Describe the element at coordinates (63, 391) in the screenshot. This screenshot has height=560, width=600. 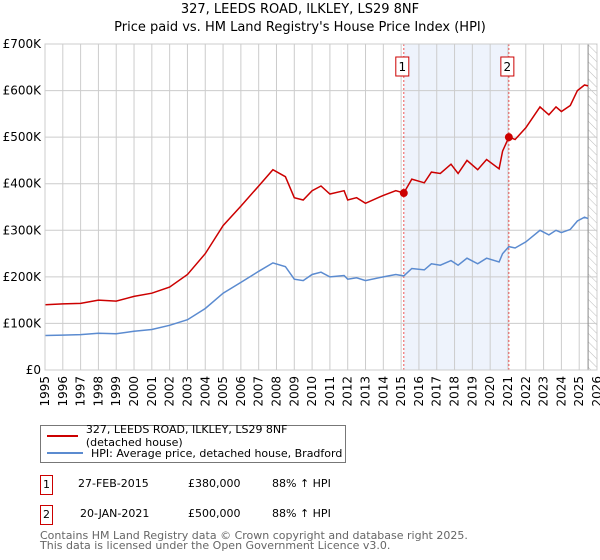
I see `x-tick-label: 1996` at that location.